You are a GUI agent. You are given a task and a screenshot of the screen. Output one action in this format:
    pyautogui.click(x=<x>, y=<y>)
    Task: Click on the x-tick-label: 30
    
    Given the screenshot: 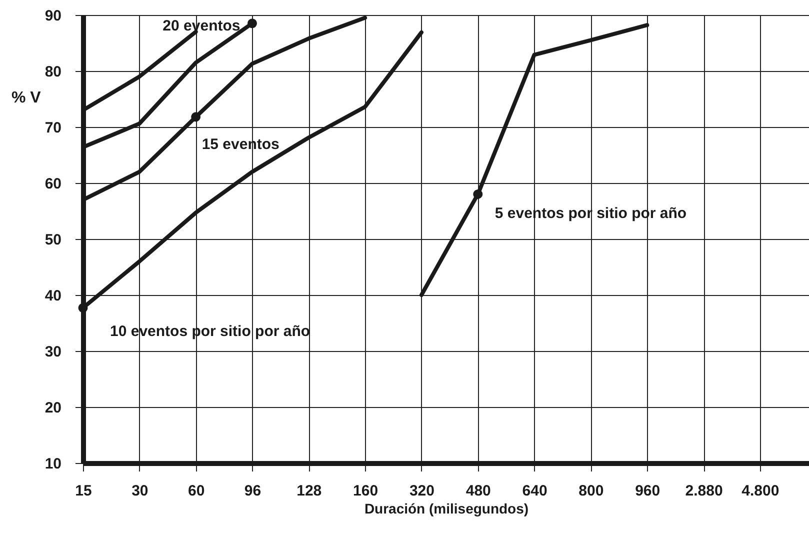 What is the action you would take?
    pyautogui.click(x=140, y=491)
    